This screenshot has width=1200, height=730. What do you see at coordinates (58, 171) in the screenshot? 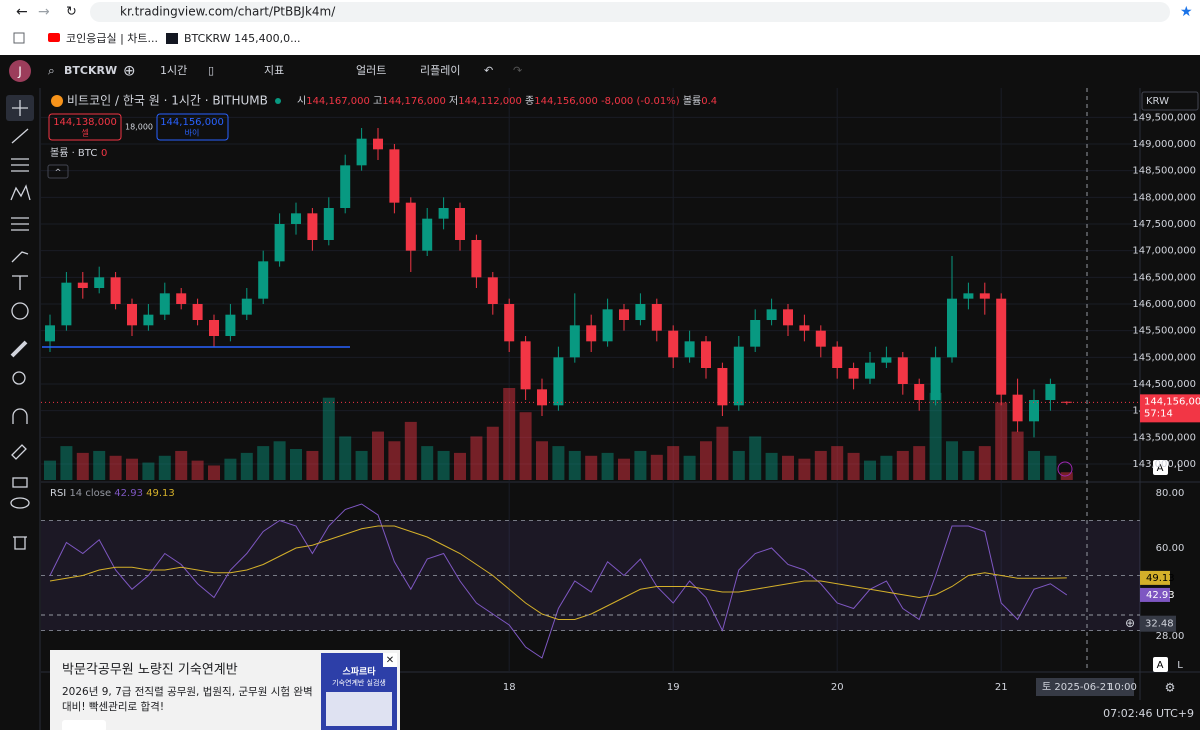
I see `collapse-legend` at bounding box center [58, 171].